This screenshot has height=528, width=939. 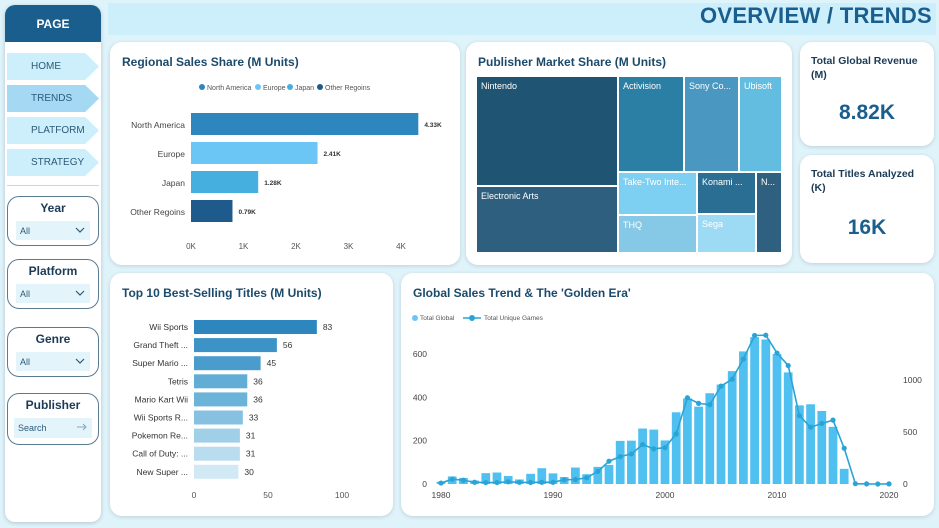 What do you see at coordinates (698, 445) in the screenshot?
I see `bar-2003` at bounding box center [698, 445].